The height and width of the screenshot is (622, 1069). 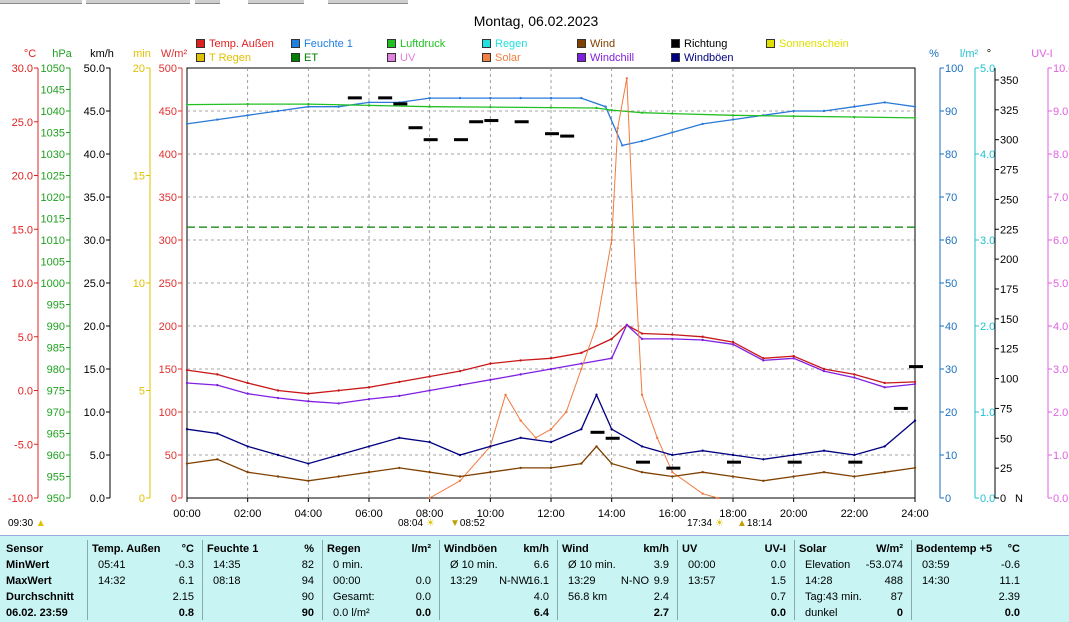 What do you see at coordinates (951, 456) in the screenshot?
I see `axis-tick-label: 10` at bounding box center [951, 456].